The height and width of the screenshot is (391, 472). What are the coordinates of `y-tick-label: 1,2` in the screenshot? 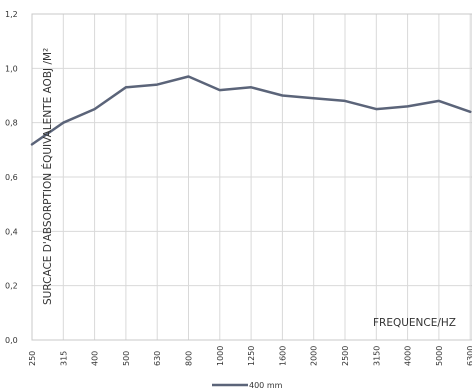 It's located at (11, 14).